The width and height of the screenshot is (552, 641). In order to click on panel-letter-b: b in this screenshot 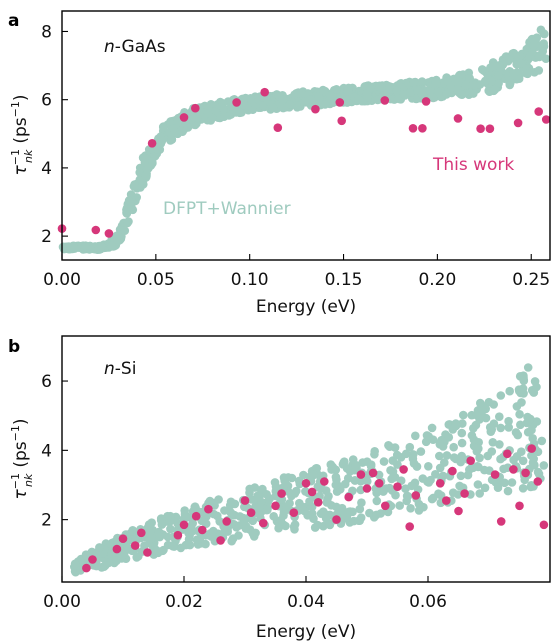, I will do `click(14, 347)`.